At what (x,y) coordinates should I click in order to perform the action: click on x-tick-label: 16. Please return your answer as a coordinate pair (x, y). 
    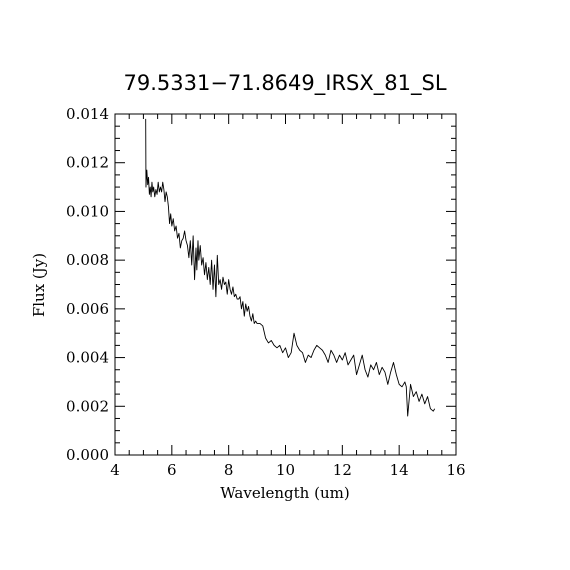
    Looking at the image, I should click on (455, 470).